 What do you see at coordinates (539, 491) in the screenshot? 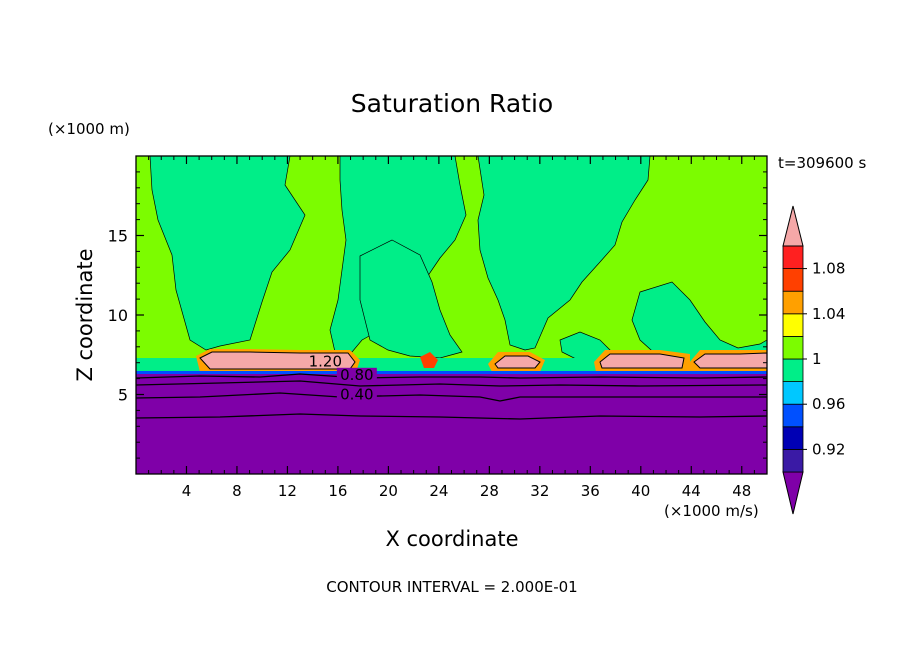
I see `x-tick-label: 32` at bounding box center [539, 491].